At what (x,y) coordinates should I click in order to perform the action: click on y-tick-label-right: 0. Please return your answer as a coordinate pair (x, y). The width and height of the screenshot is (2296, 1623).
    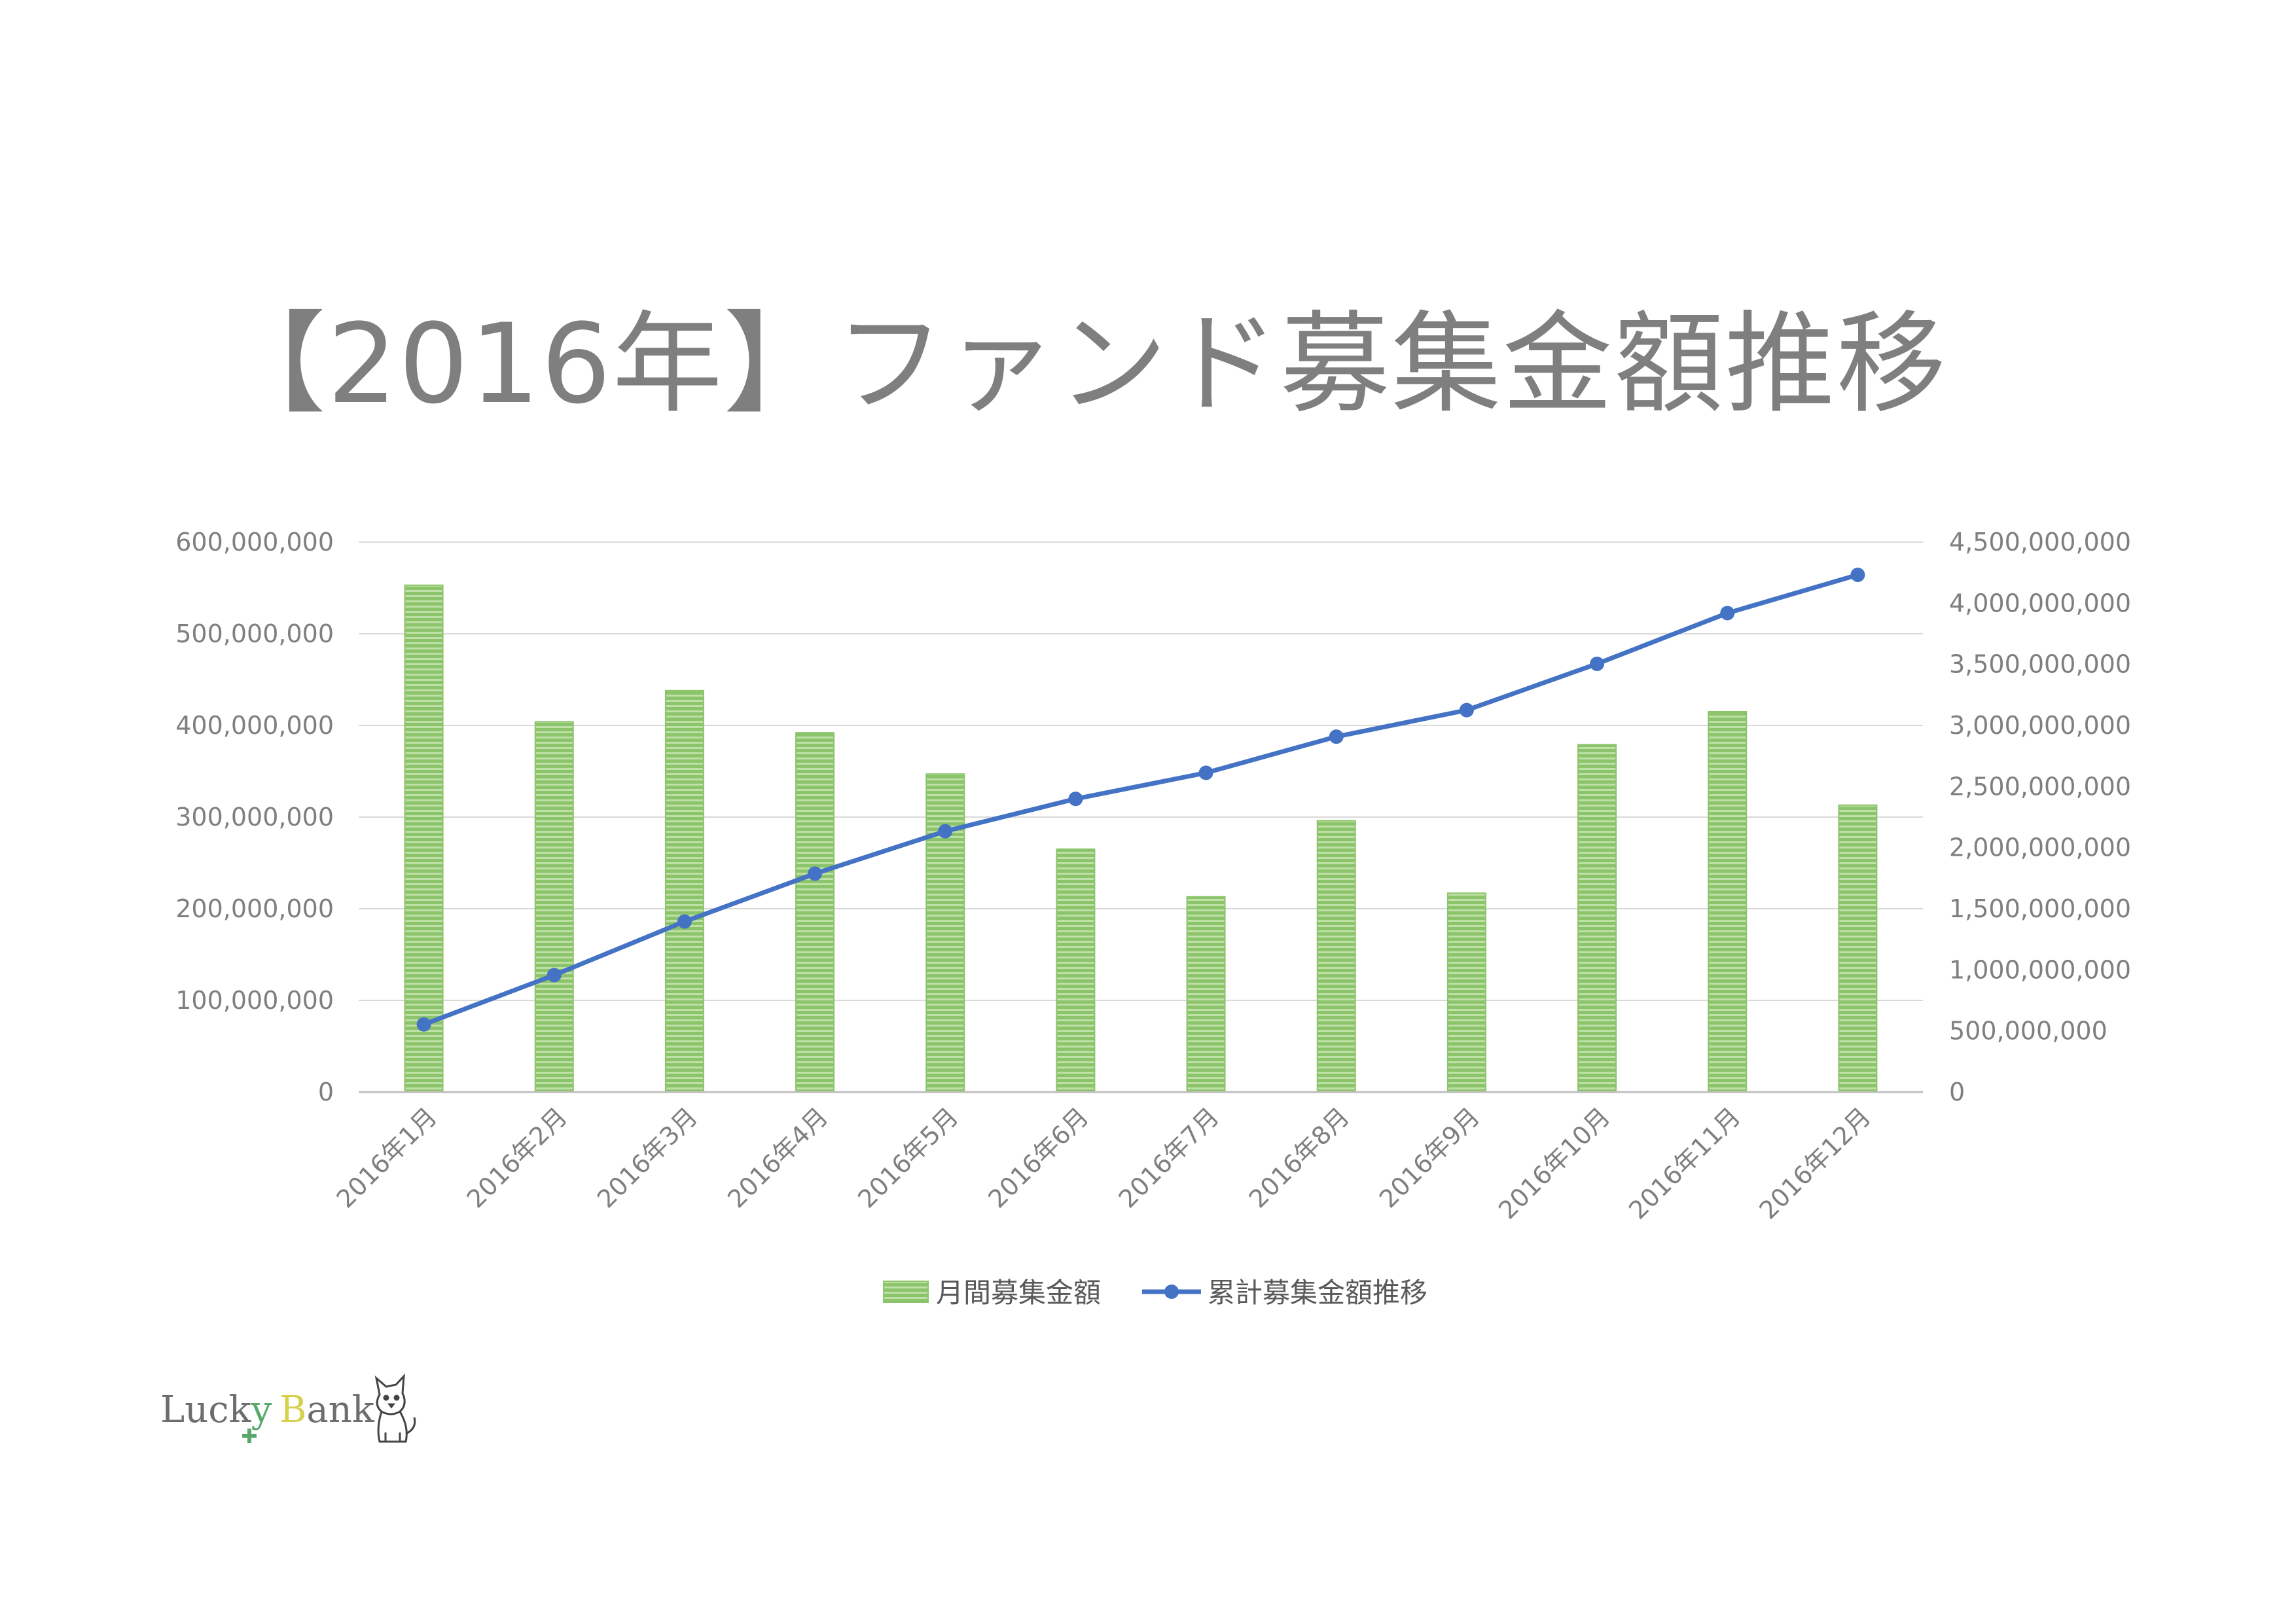
    Looking at the image, I should click on (1957, 1092).